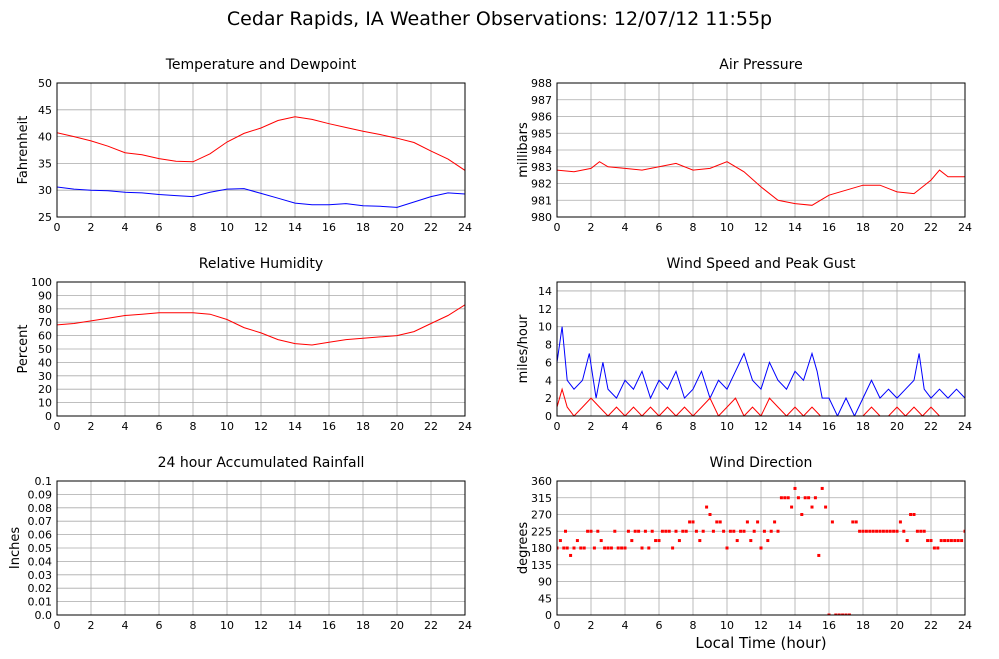 This screenshot has width=999, height=659. I want to click on chart-24-hour-accumulated-rainfall-y-axis-label: Inches, so click(15, 548).